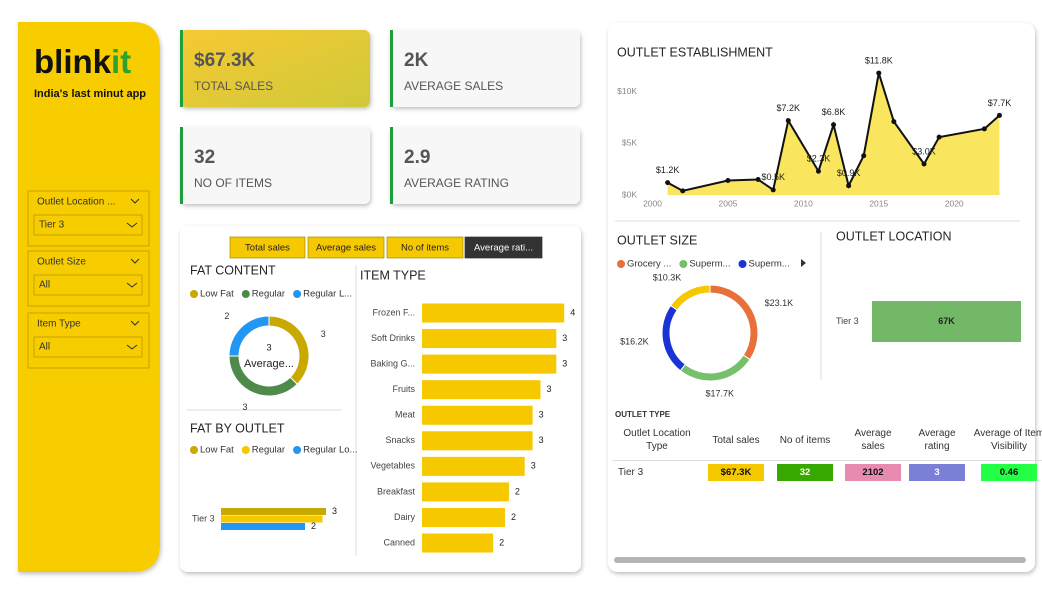  Describe the element at coordinates (59, 324) in the screenshot. I see `filter-label: Item Type` at that location.